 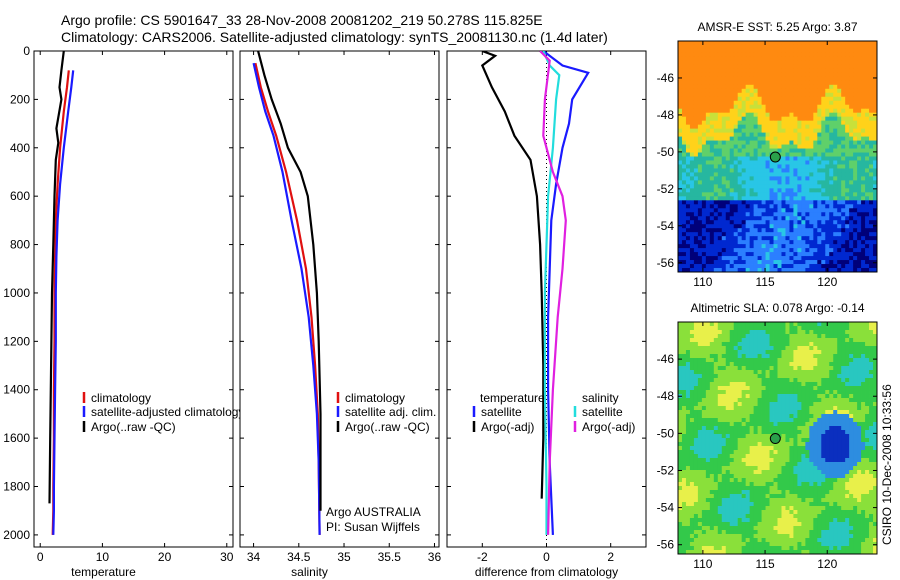 What do you see at coordinates (227, 557) in the screenshot?
I see `x-tick-label: 30` at bounding box center [227, 557].